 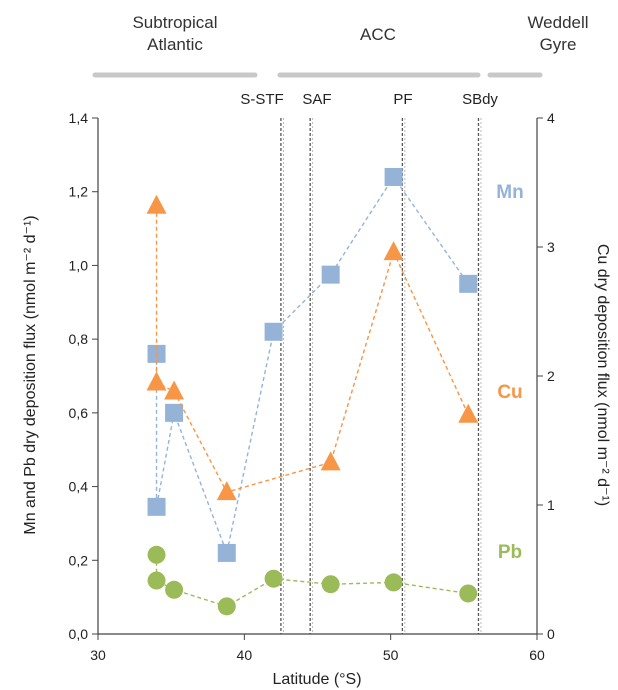 I want to click on right-y-tick-label: 0, so click(x=551, y=634).